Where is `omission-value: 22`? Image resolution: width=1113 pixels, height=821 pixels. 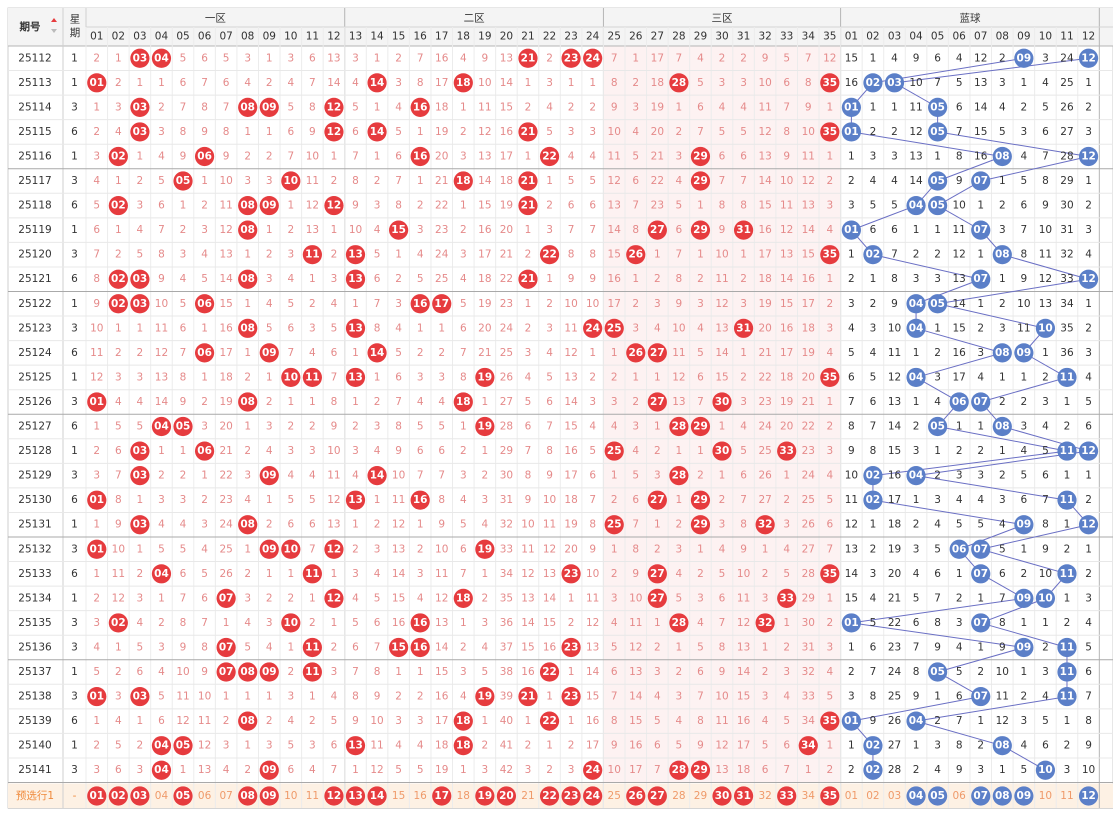
omission-value: 22 is located at coordinates (657, 181).